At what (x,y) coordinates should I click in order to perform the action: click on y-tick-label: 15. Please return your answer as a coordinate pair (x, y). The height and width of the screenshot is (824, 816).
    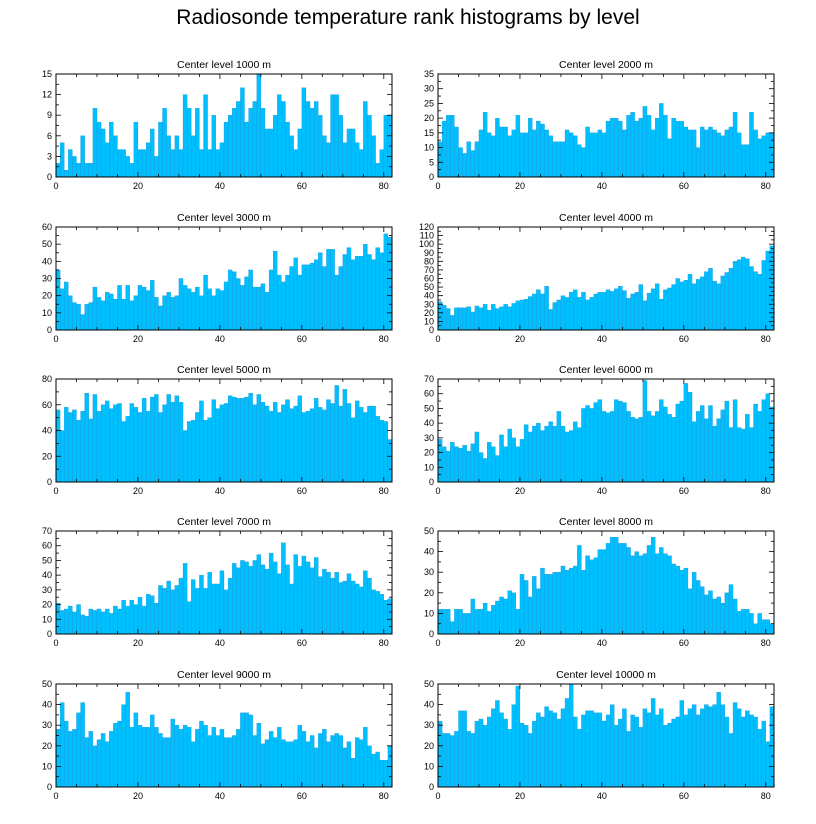
    Looking at the image, I should click on (429, 133).